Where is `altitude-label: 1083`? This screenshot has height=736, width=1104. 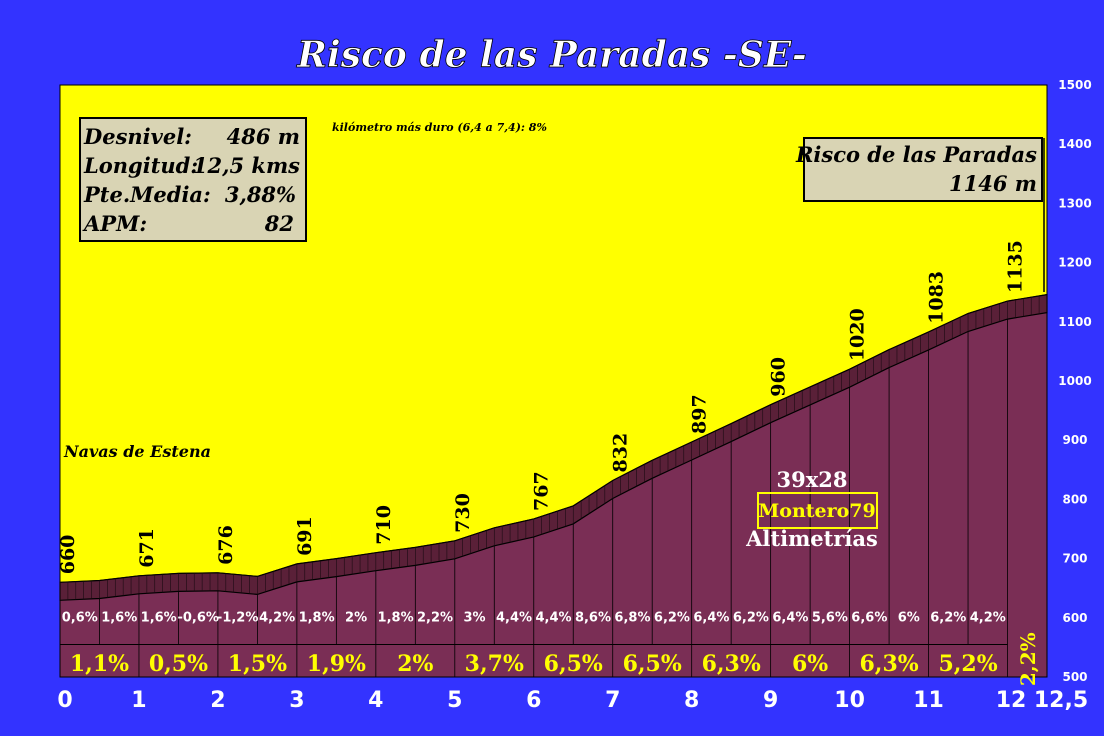
altitude-label: 1083 is located at coordinates (937, 297).